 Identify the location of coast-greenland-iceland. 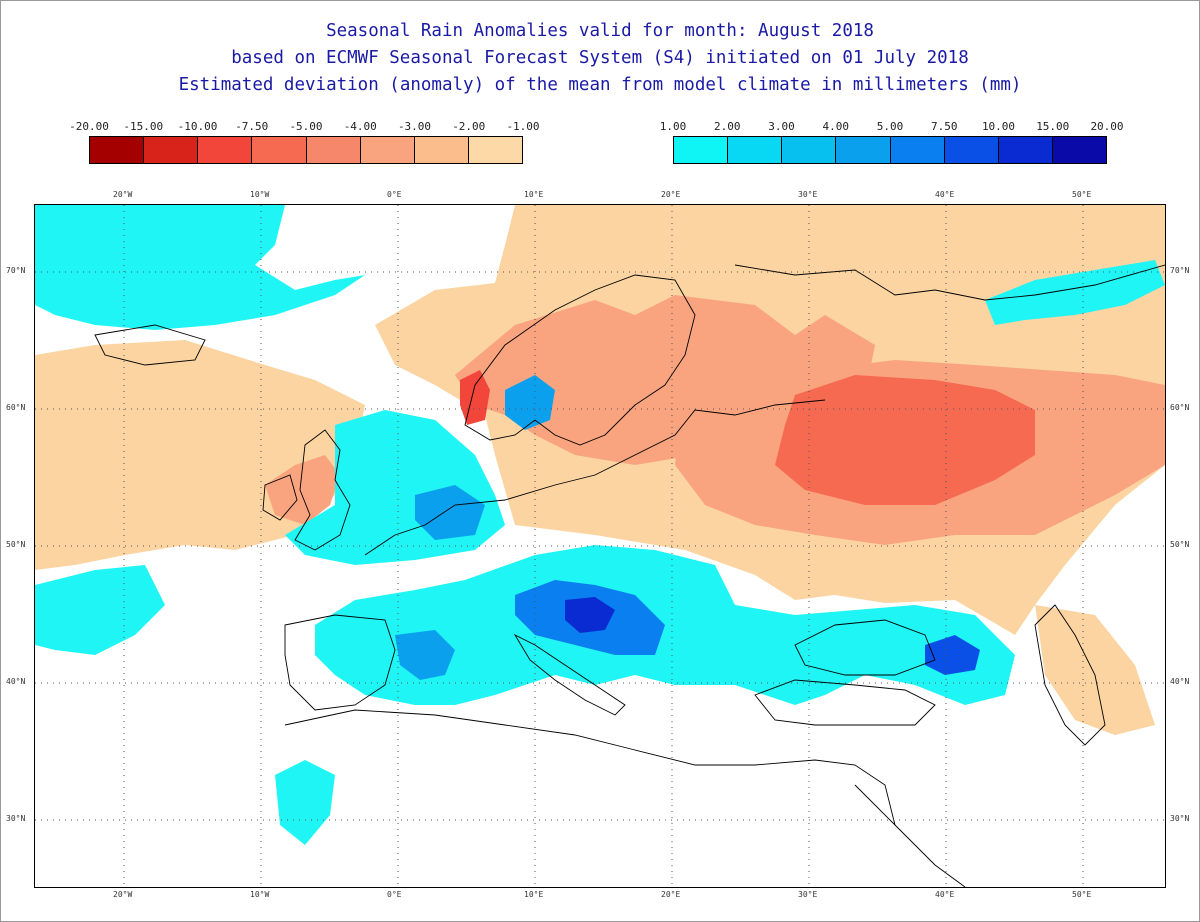
(150, 345).